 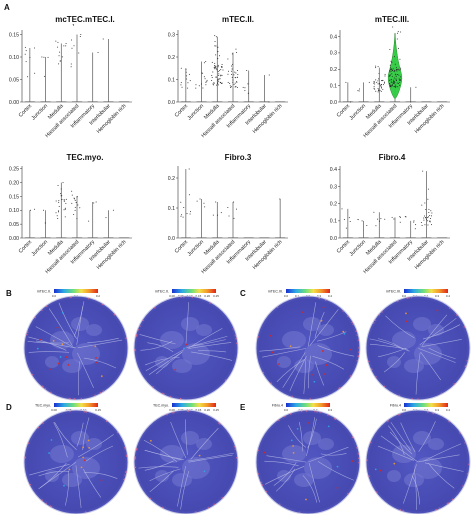 I want to click on colorbar-tick: 0.1, so click(x=297, y=296).